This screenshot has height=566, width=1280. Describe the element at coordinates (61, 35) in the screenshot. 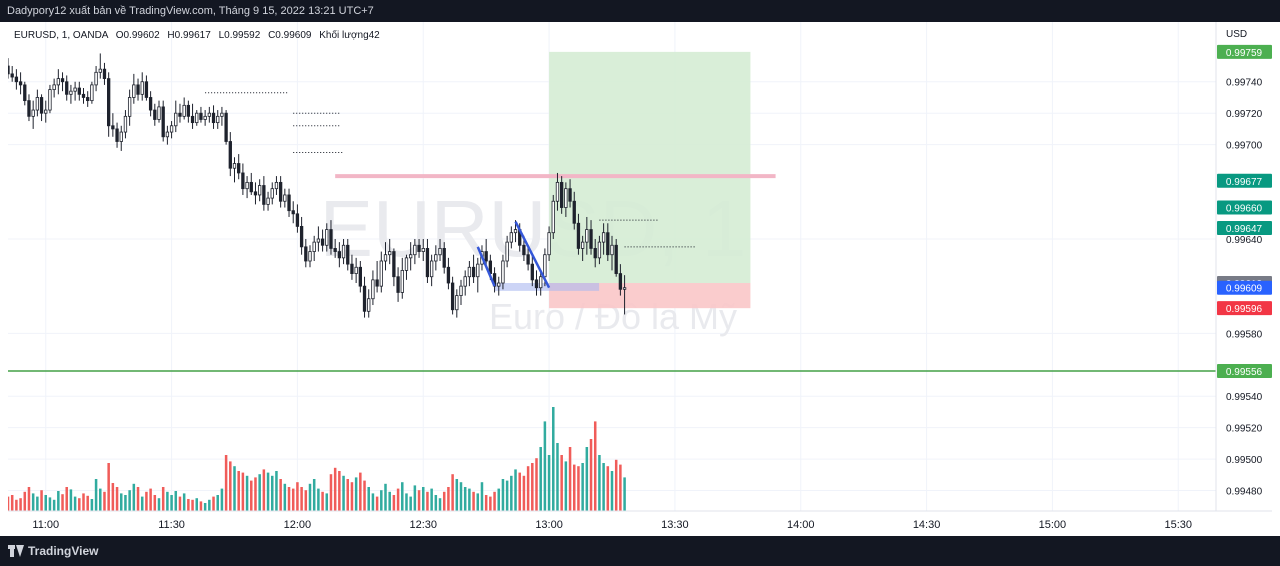

I see `legend-symbol: EURUSD, 1, OANDA` at that location.